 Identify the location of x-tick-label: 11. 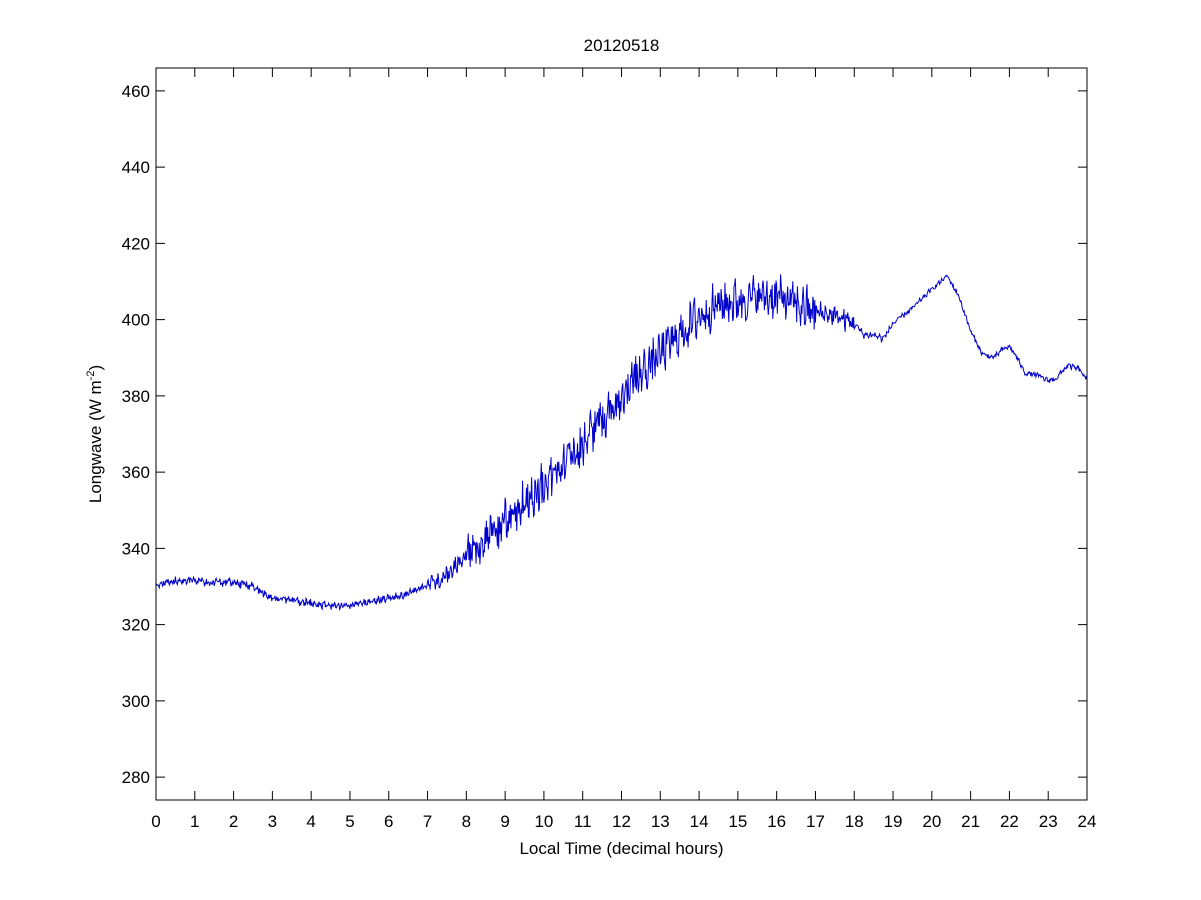
(583, 821).